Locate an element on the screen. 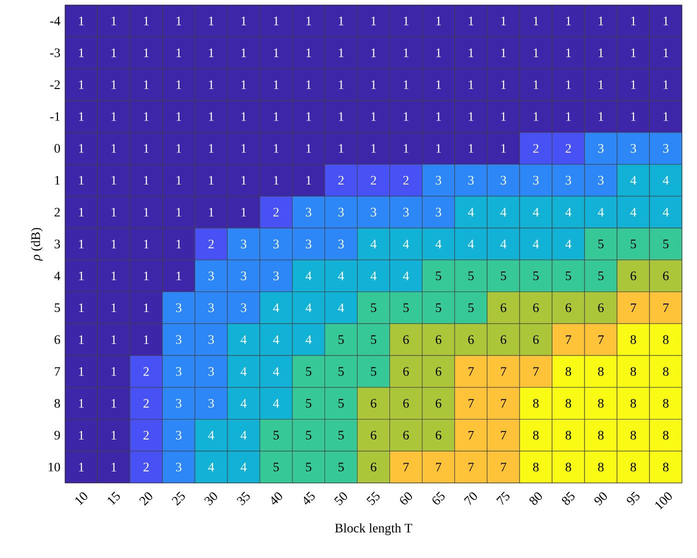  y-tick-label: 9 is located at coordinates (57, 435).